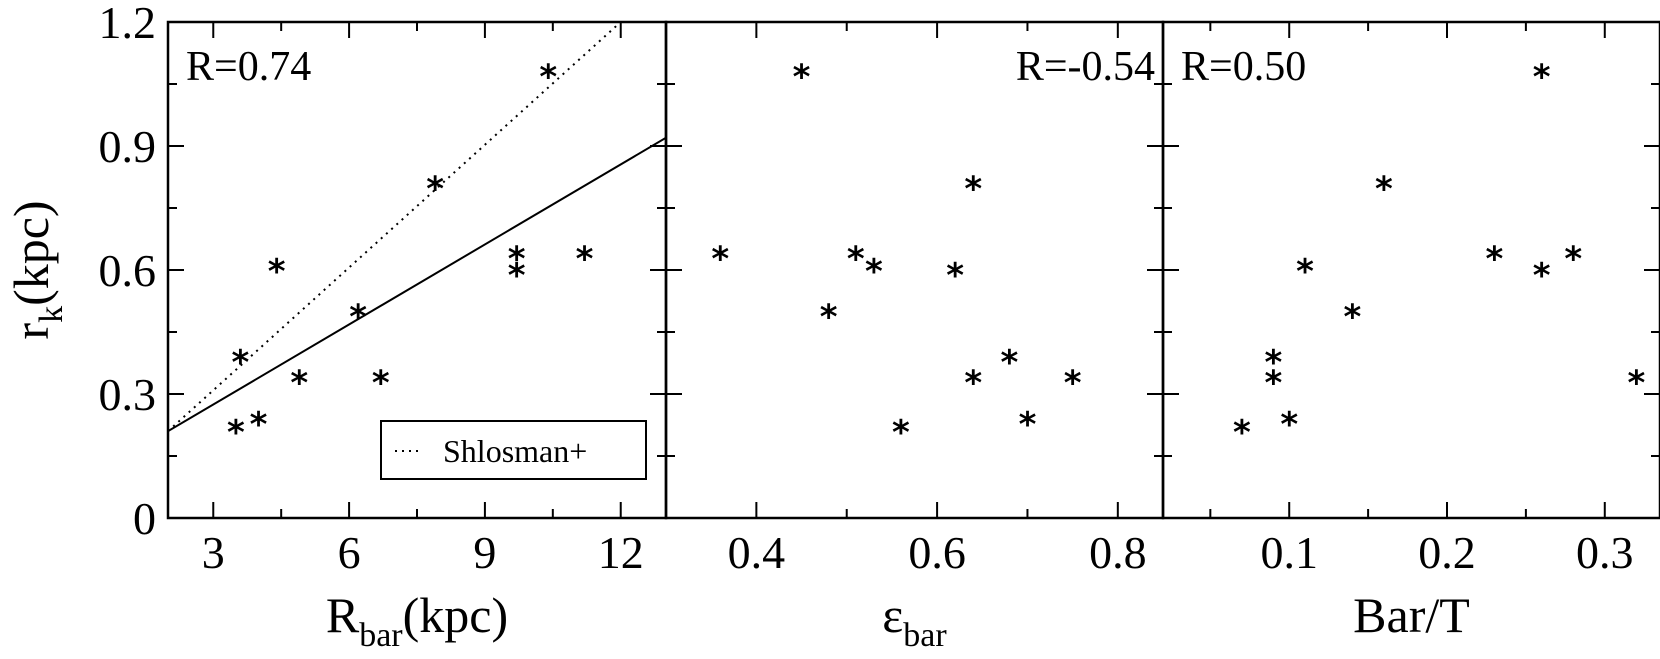 This screenshot has height=659, width=1660. Describe the element at coordinates (914, 620) in the screenshot. I see `x-axis-title: εbar` at that location.